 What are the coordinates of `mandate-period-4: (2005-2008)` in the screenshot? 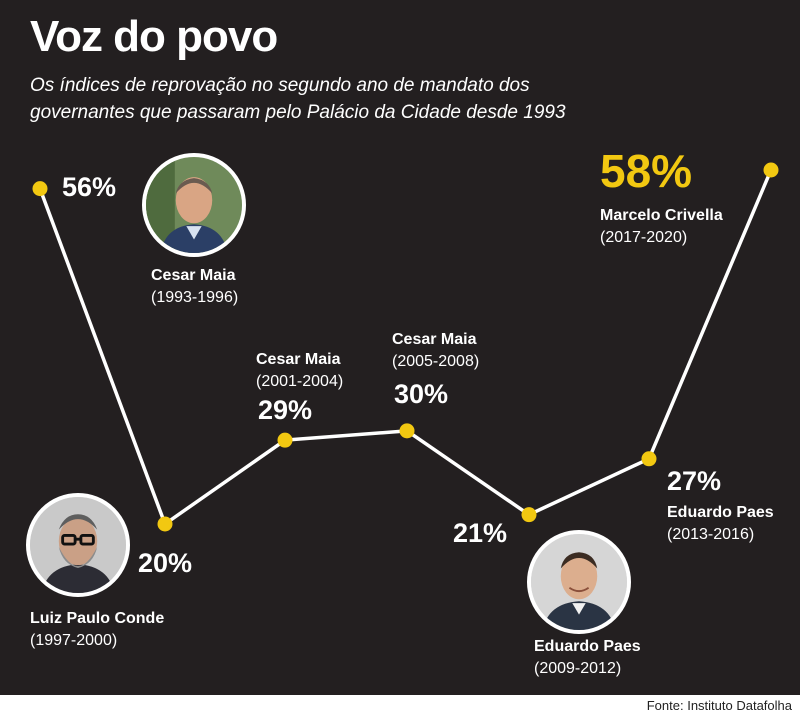 It's located at (436, 361).